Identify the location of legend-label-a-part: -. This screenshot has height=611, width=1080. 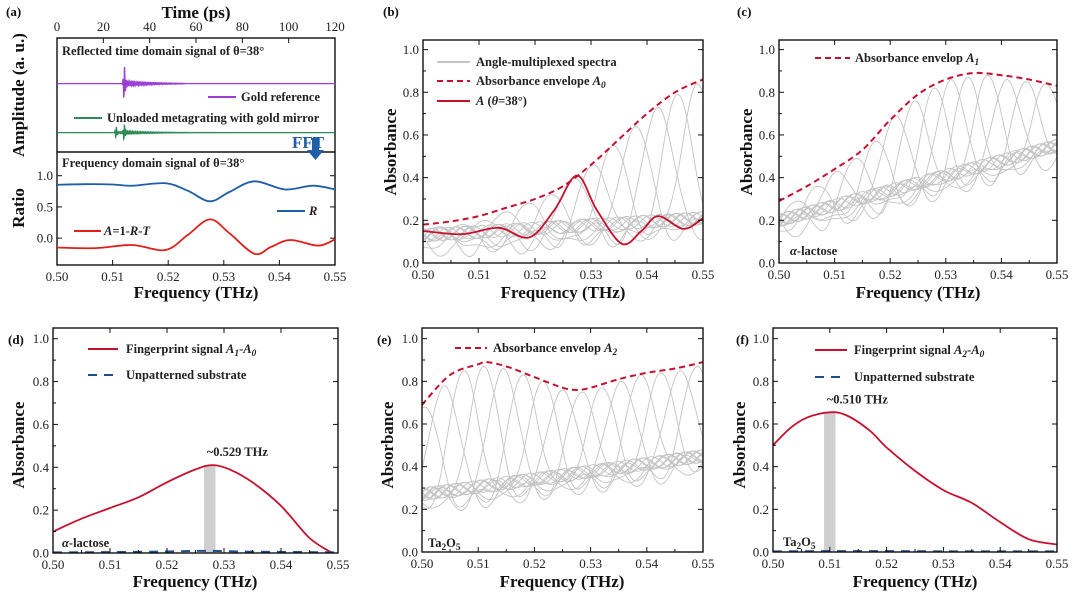
(140, 231).